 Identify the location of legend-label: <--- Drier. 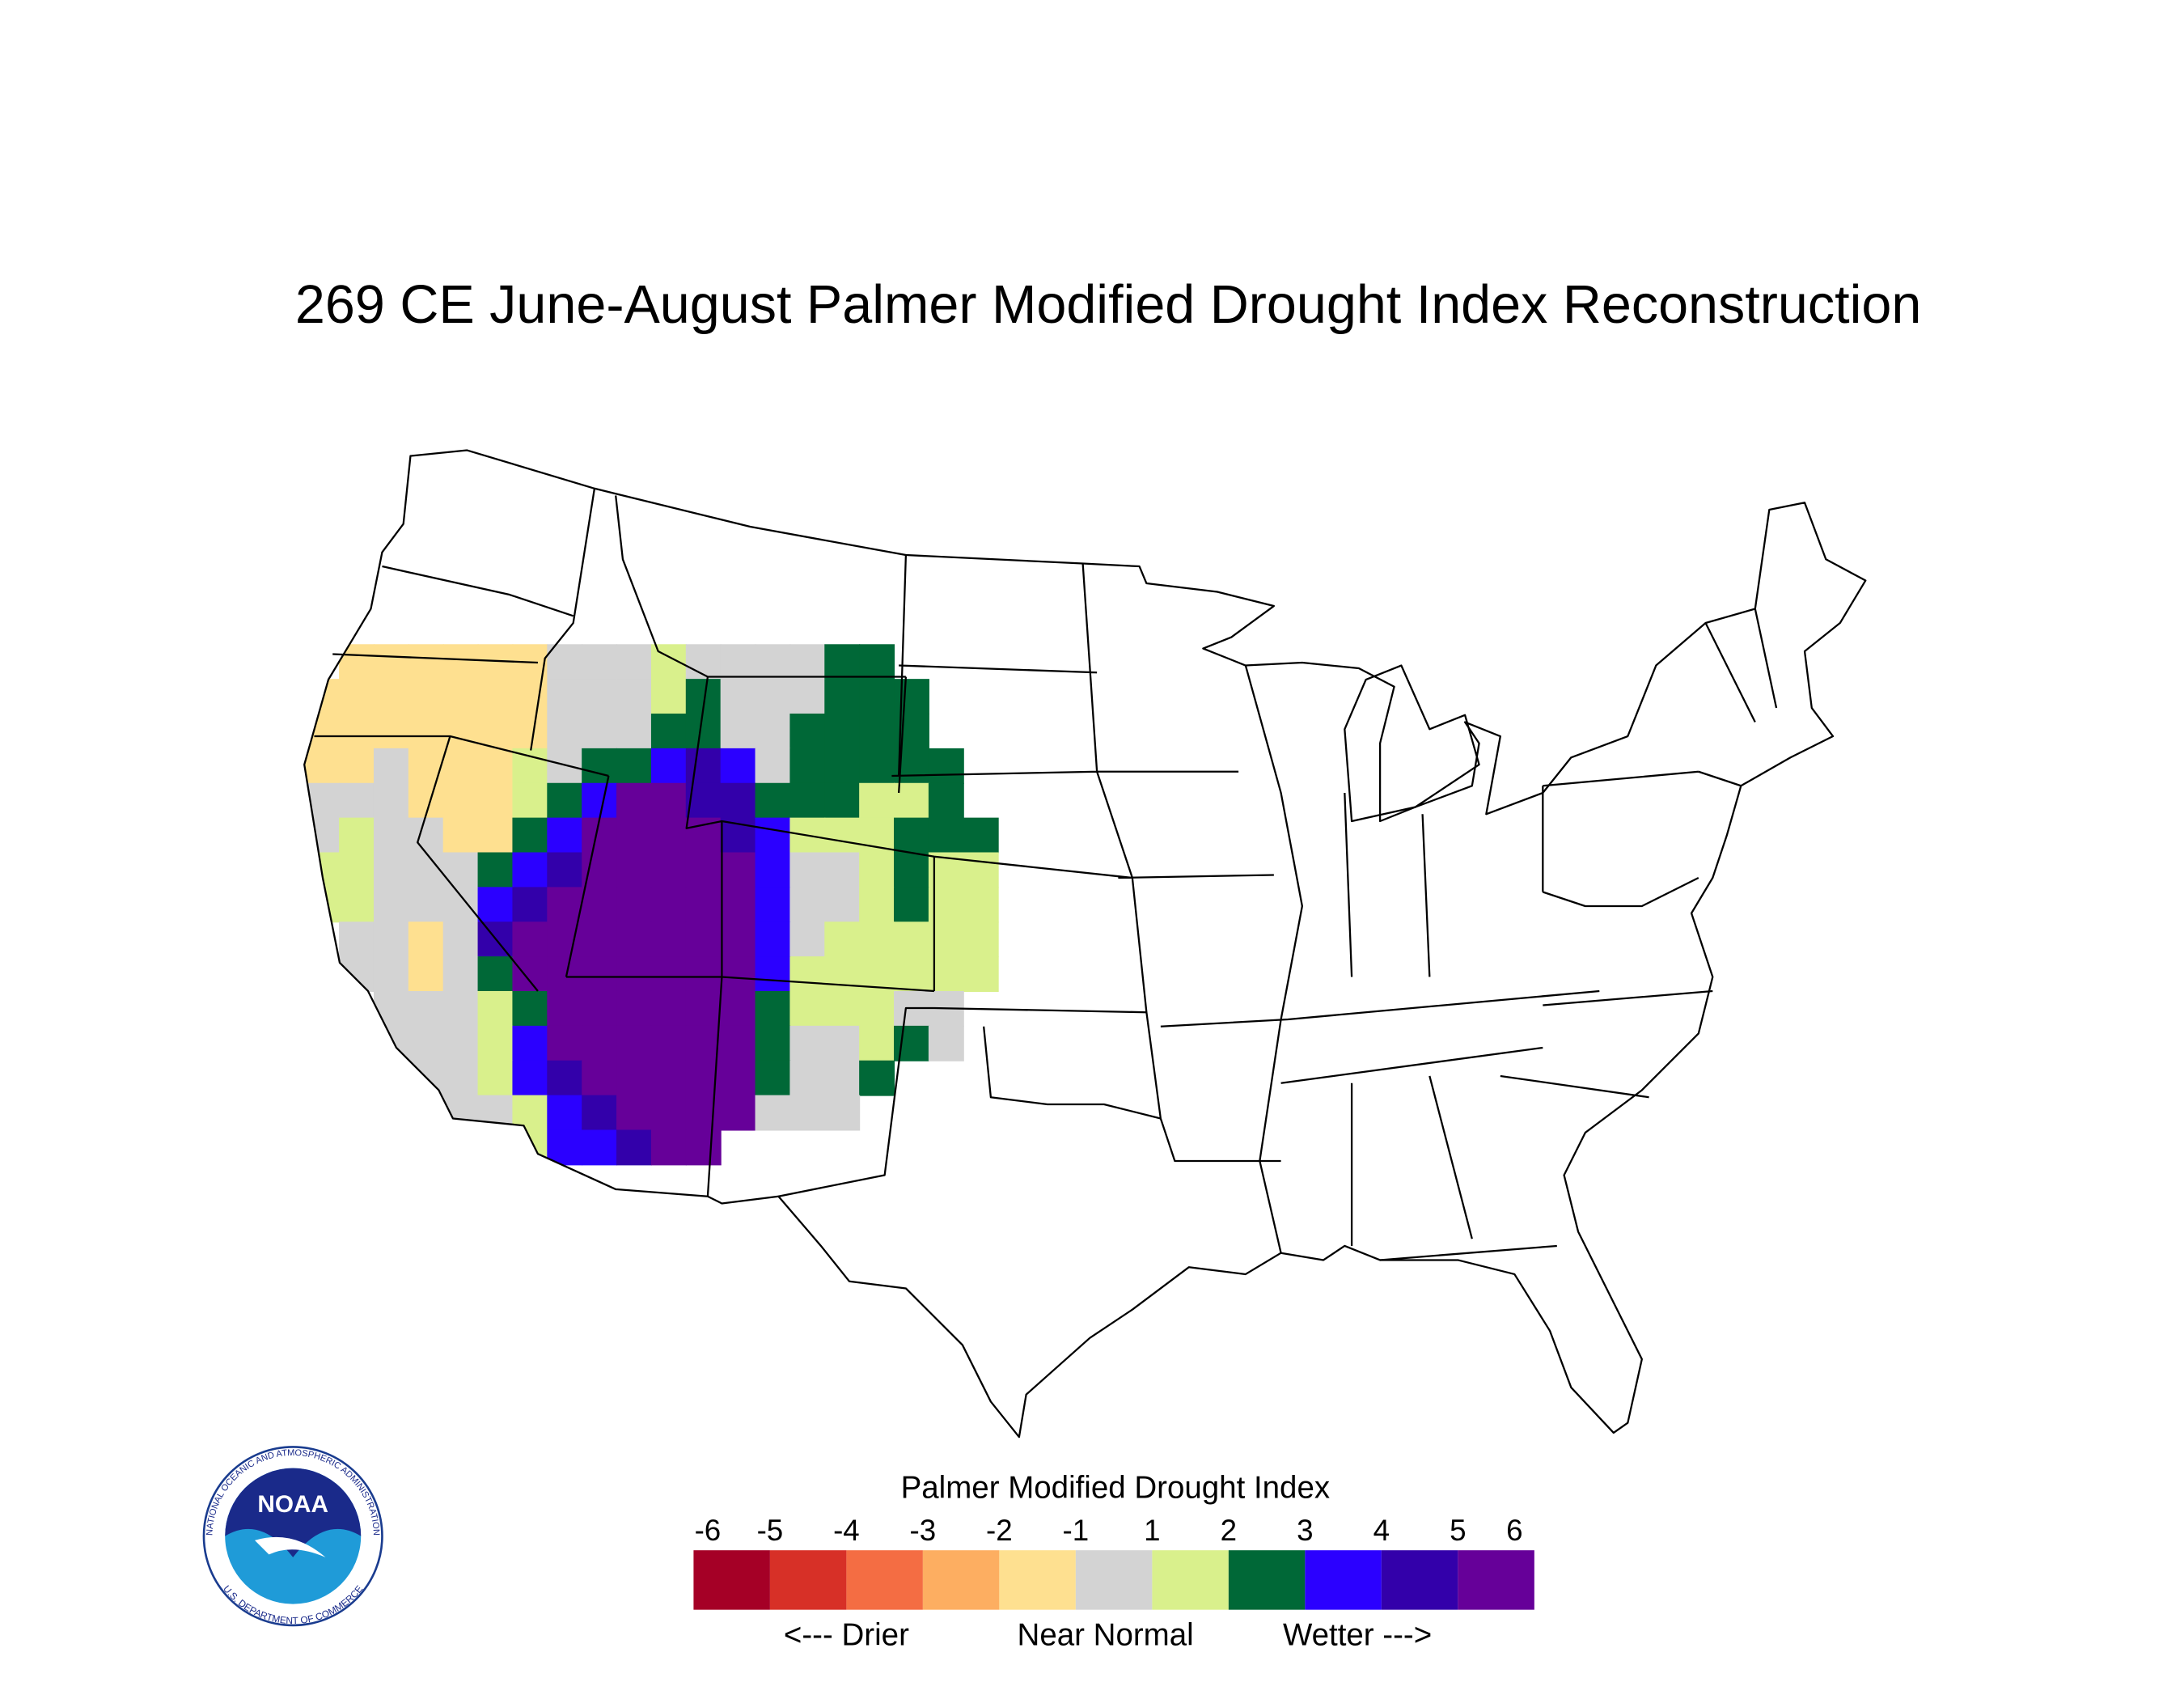
(846, 1634).